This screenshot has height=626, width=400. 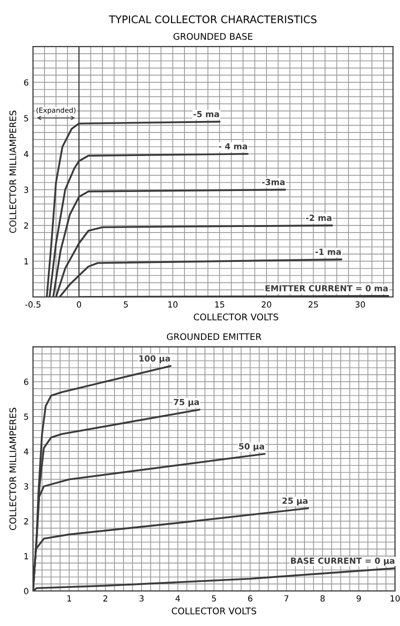 What do you see at coordinates (142, 598) in the screenshot?
I see `x-tick-label: 3` at bounding box center [142, 598].